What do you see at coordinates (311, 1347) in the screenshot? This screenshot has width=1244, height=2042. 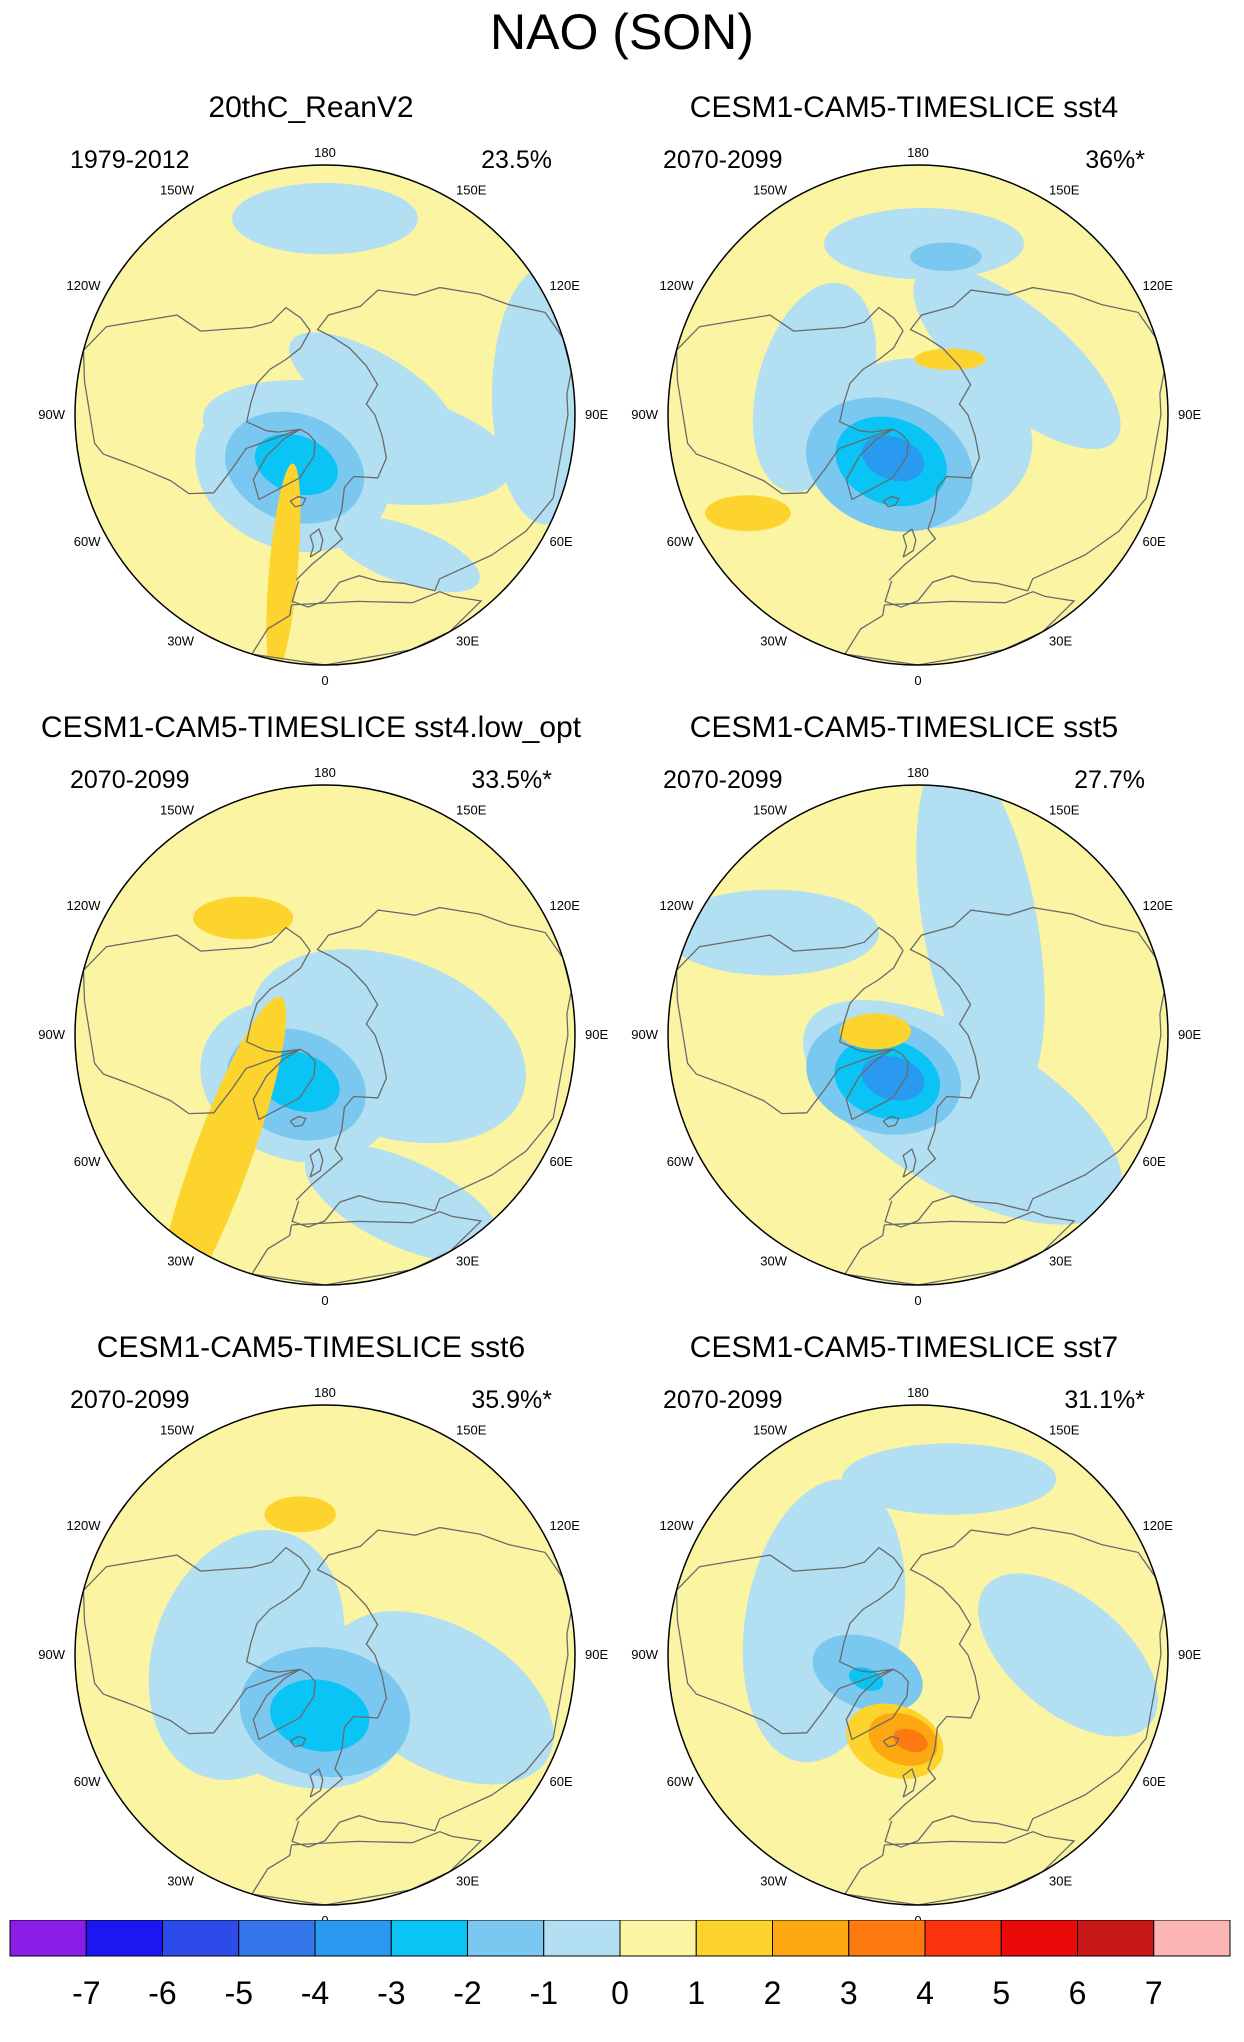 I see `panel-title: CESM1-CAM5-TIMESLICE sst6` at bounding box center [311, 1347].